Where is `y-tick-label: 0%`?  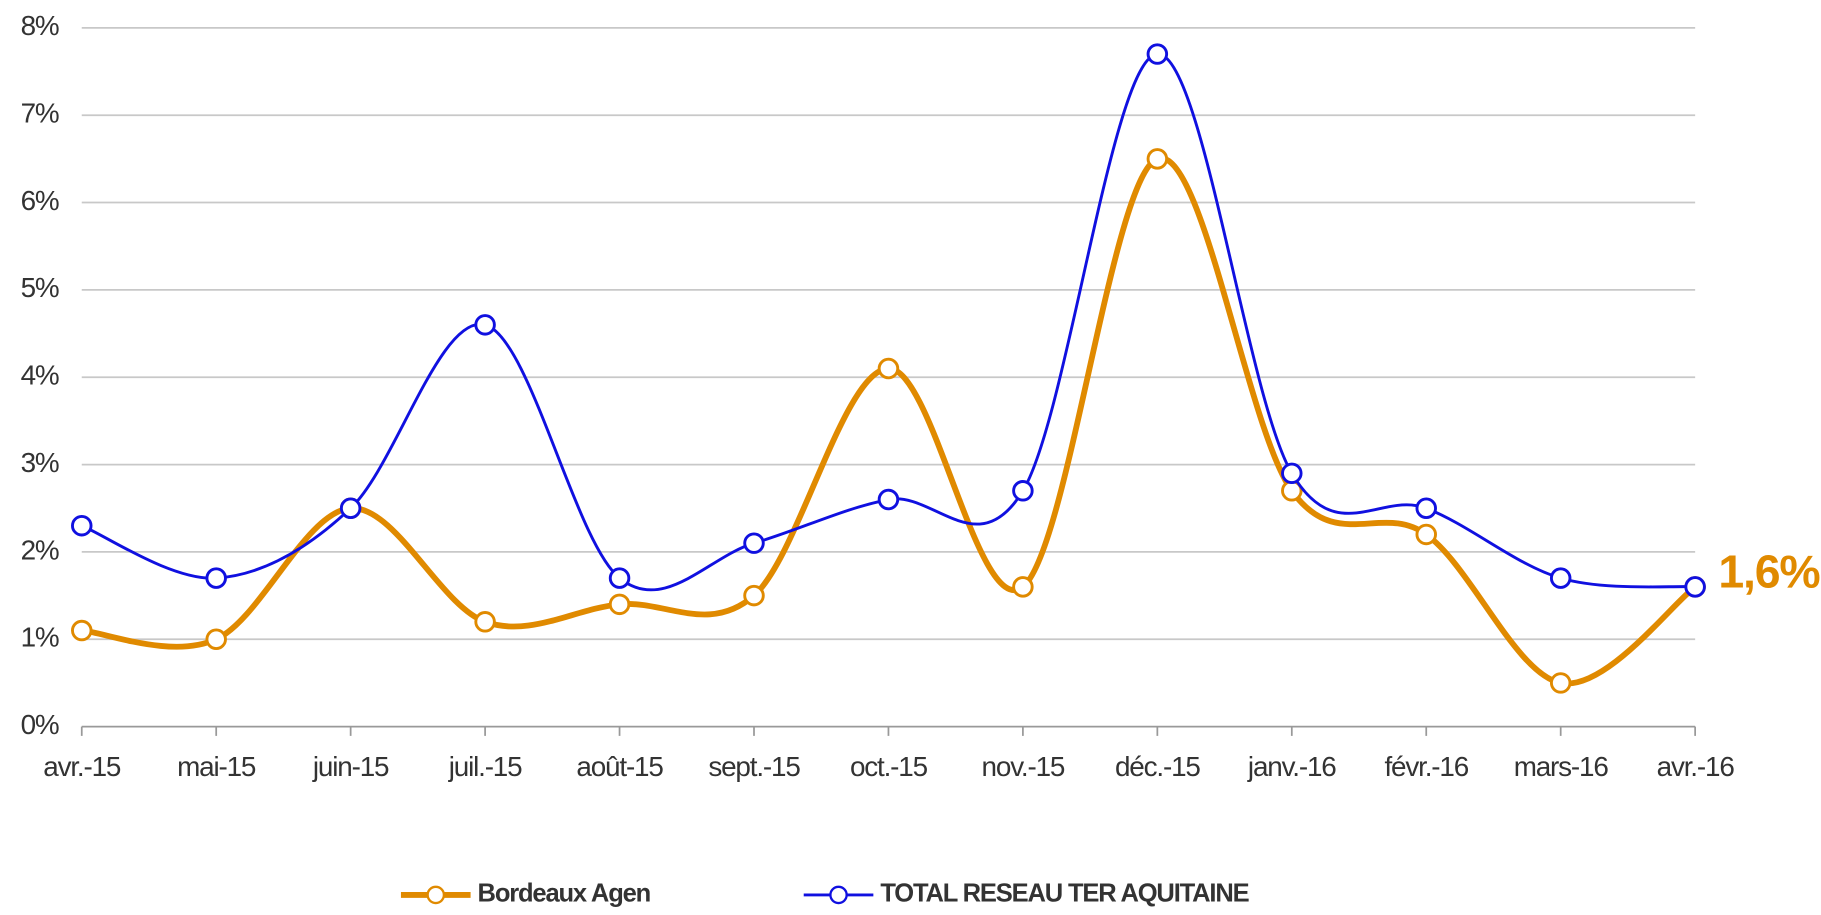
y-tick-label: 0% is located at coordinates (40, 724).